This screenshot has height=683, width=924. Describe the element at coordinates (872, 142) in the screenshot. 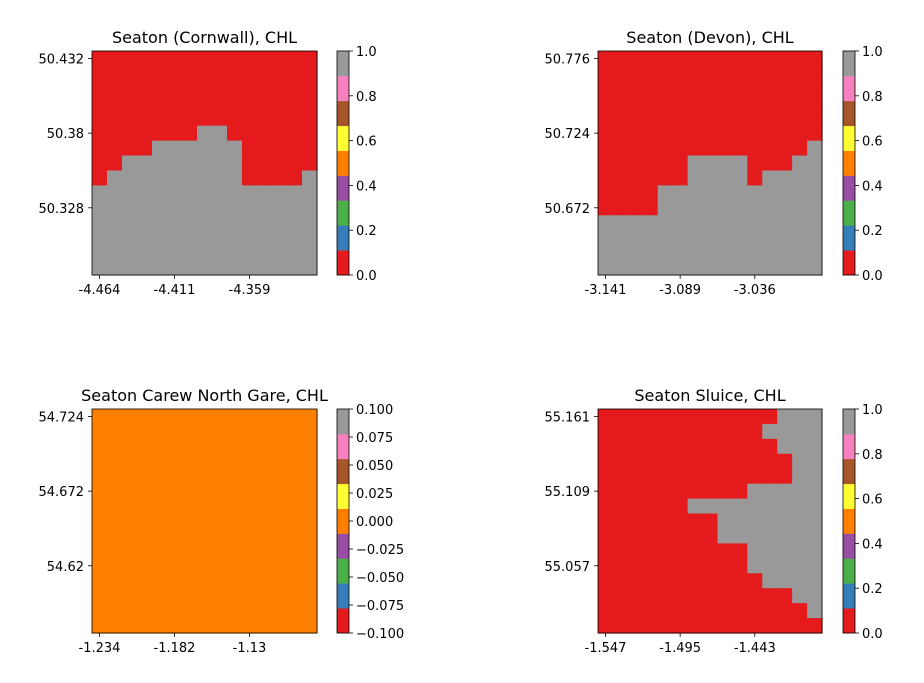

I see `colorbar-tick-label: 0.6` at that location.